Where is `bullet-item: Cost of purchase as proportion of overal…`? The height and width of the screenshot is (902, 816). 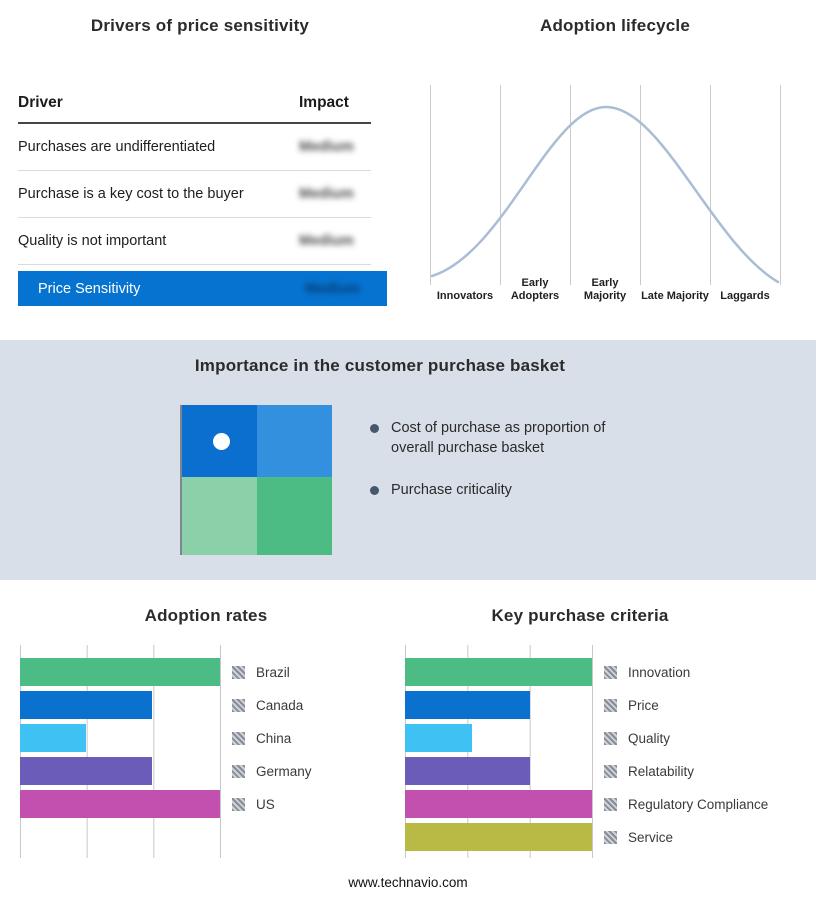 bullet-item: Cost of purchase as proportion of overal… is located at coordinates (505, 438).